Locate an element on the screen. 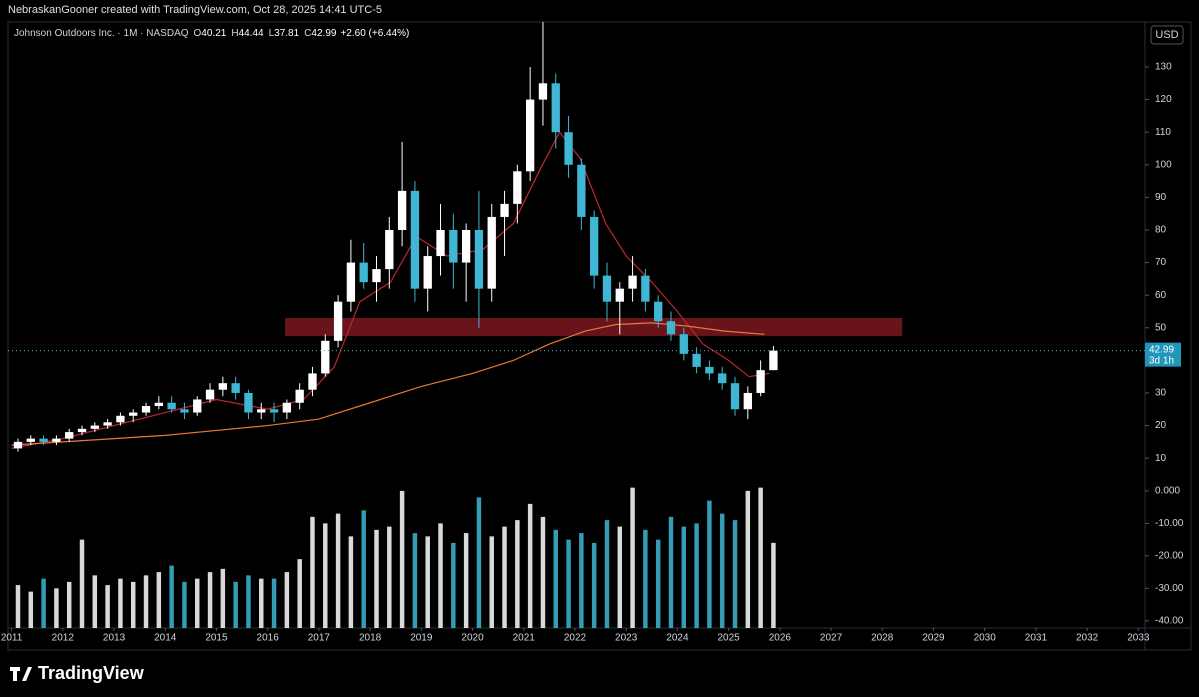  support-zone is located at coordinates (594, 326).